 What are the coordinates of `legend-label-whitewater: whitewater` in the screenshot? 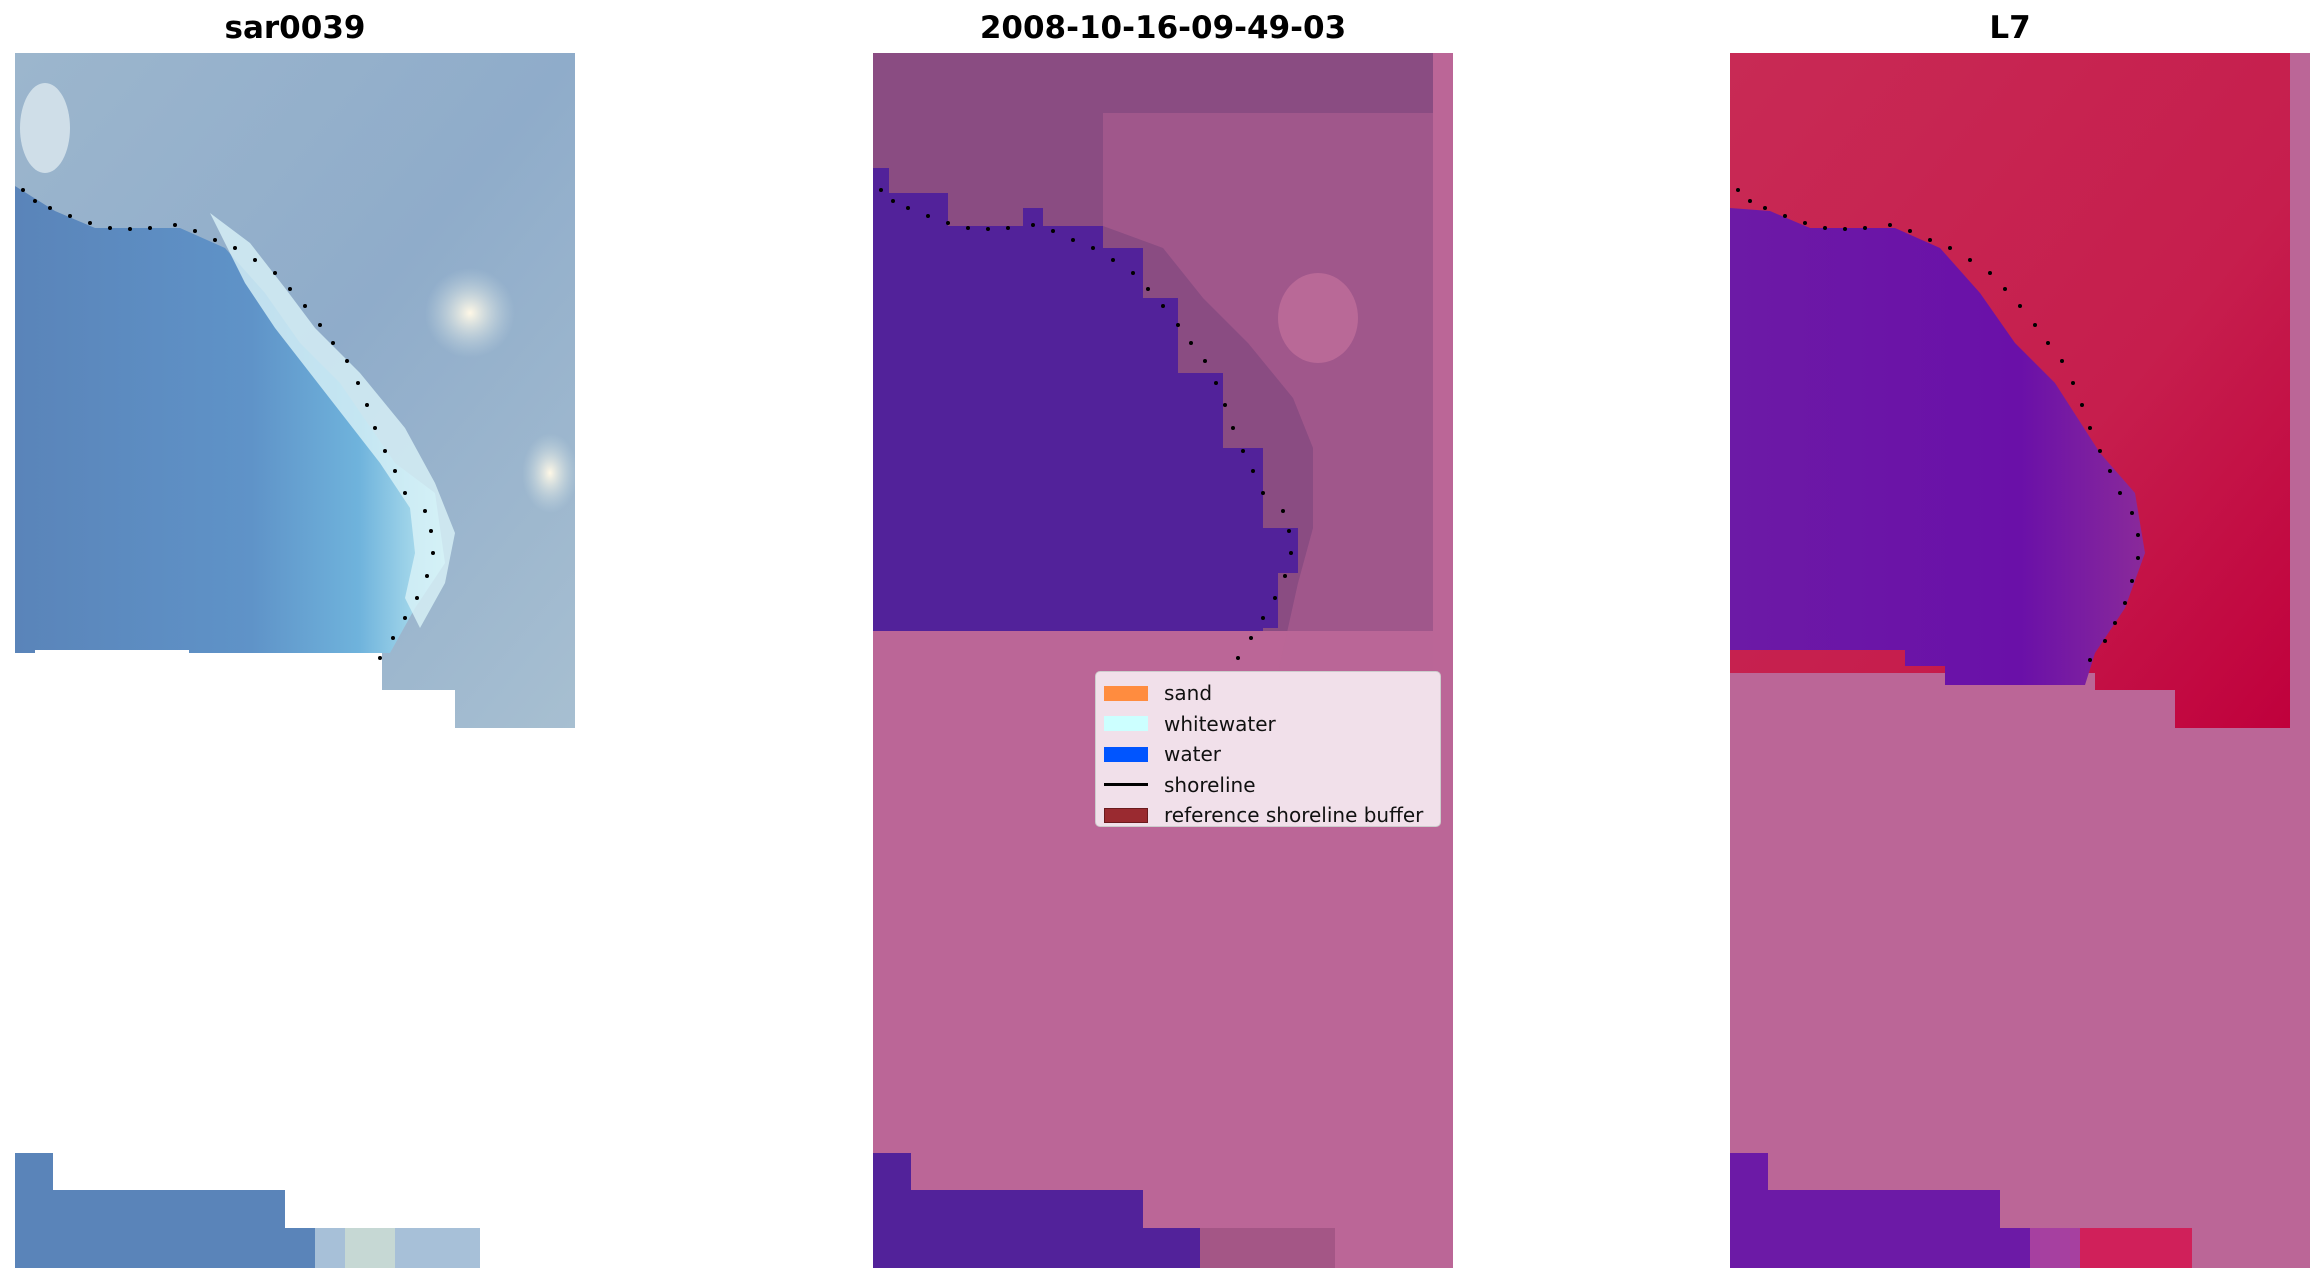 It's located at (1220, 723).